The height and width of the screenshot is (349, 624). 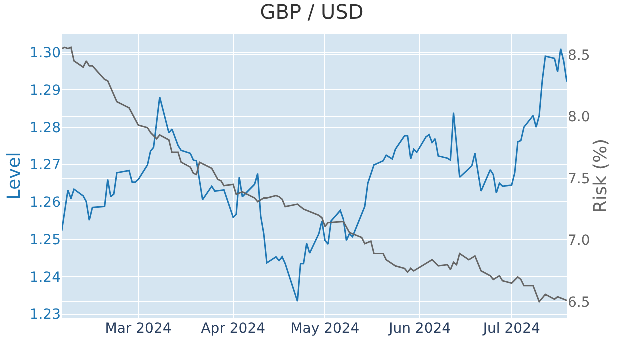 What do you see at coordinates (601, 176) in the screenshot?
I see `y2-axis-title: Risk (%)` at bounding box center [601, 176].